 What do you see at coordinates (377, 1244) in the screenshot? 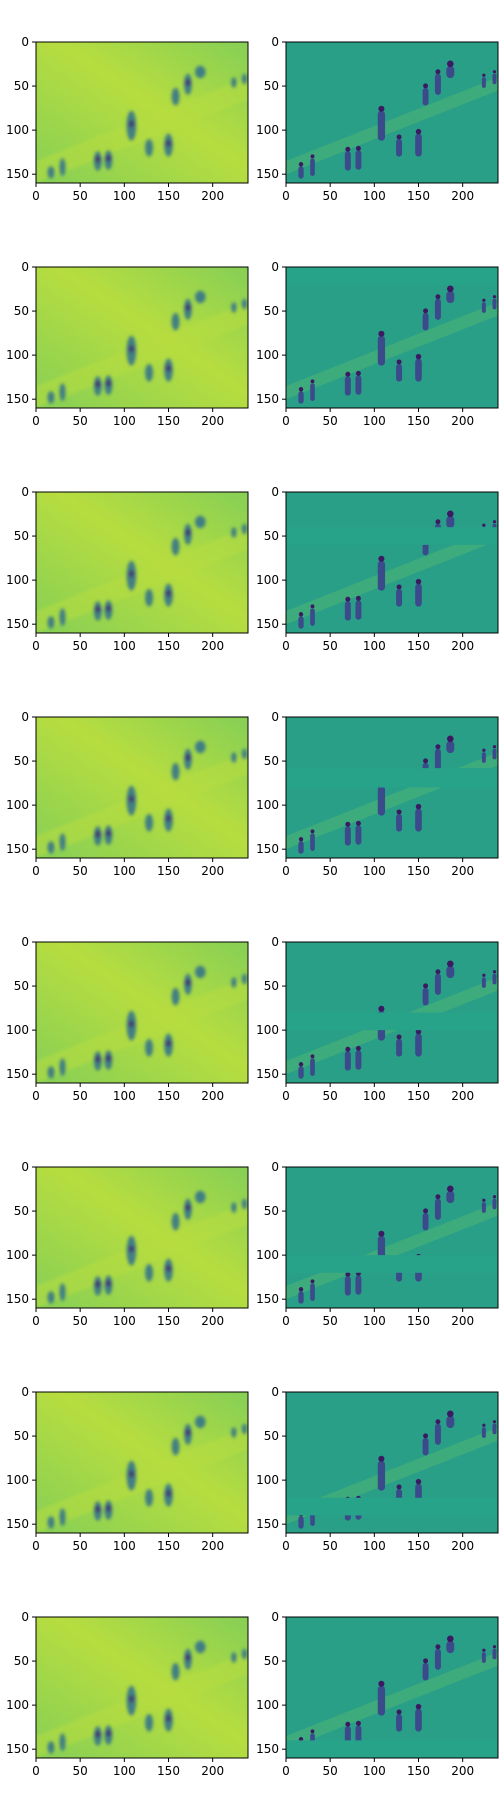
I see `panel-r5-c1: 0 50 100 150 200 0 50 100 150` at bounding box center [377, 1244].